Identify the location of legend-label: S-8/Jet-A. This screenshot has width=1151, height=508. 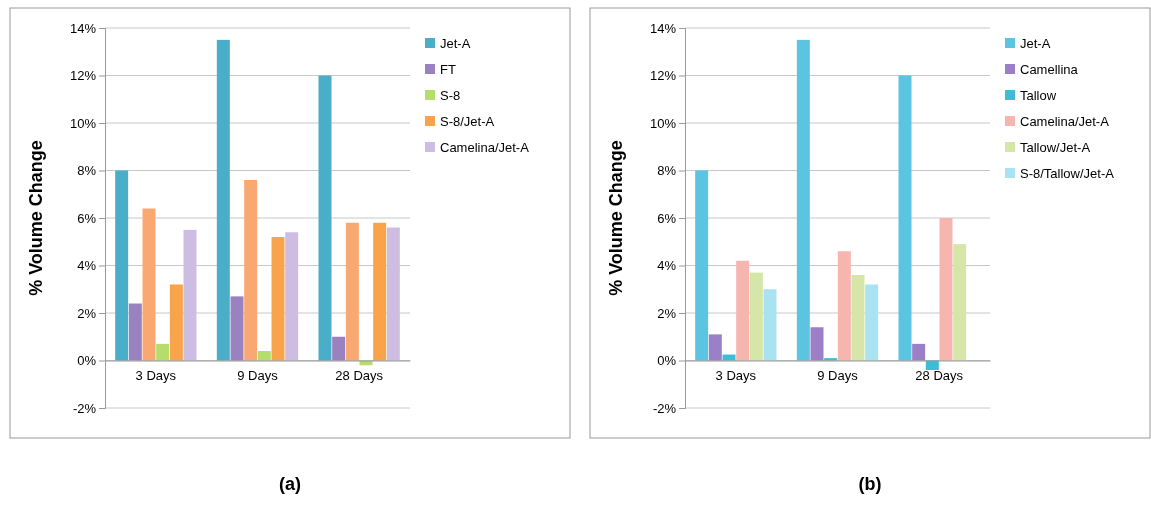
(467, 121).